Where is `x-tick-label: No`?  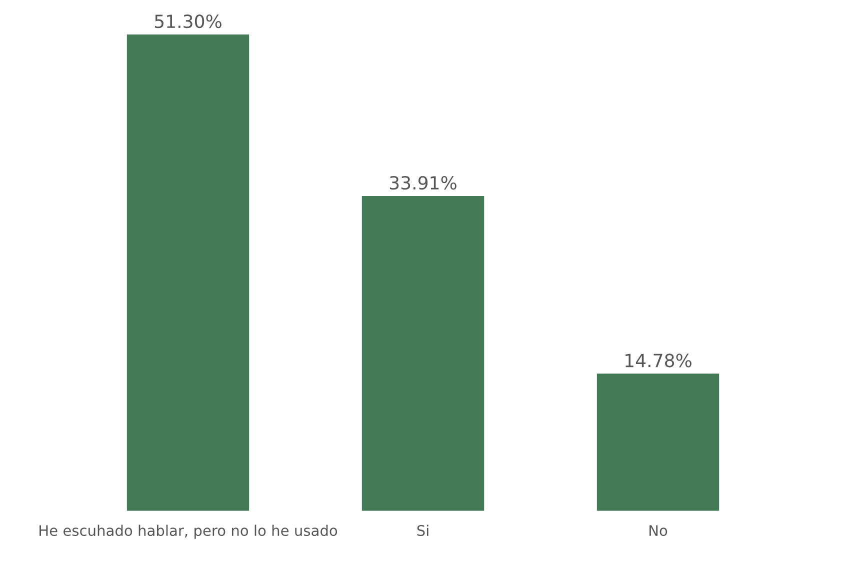
x-tick-label: No is located at coordinates (659, 530).